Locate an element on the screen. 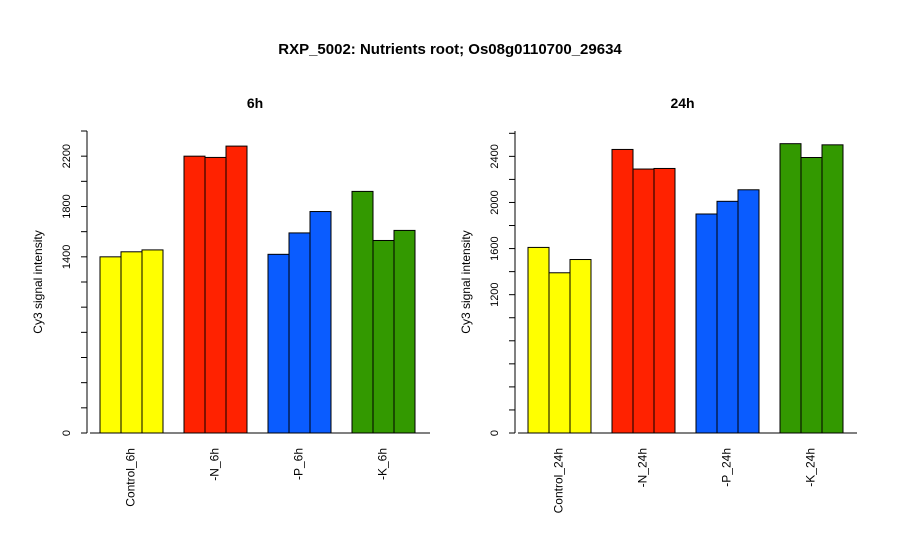 This screenshot has width=900, height=550. bar--K_6h-rep1 is located at coordinates (362, 312).